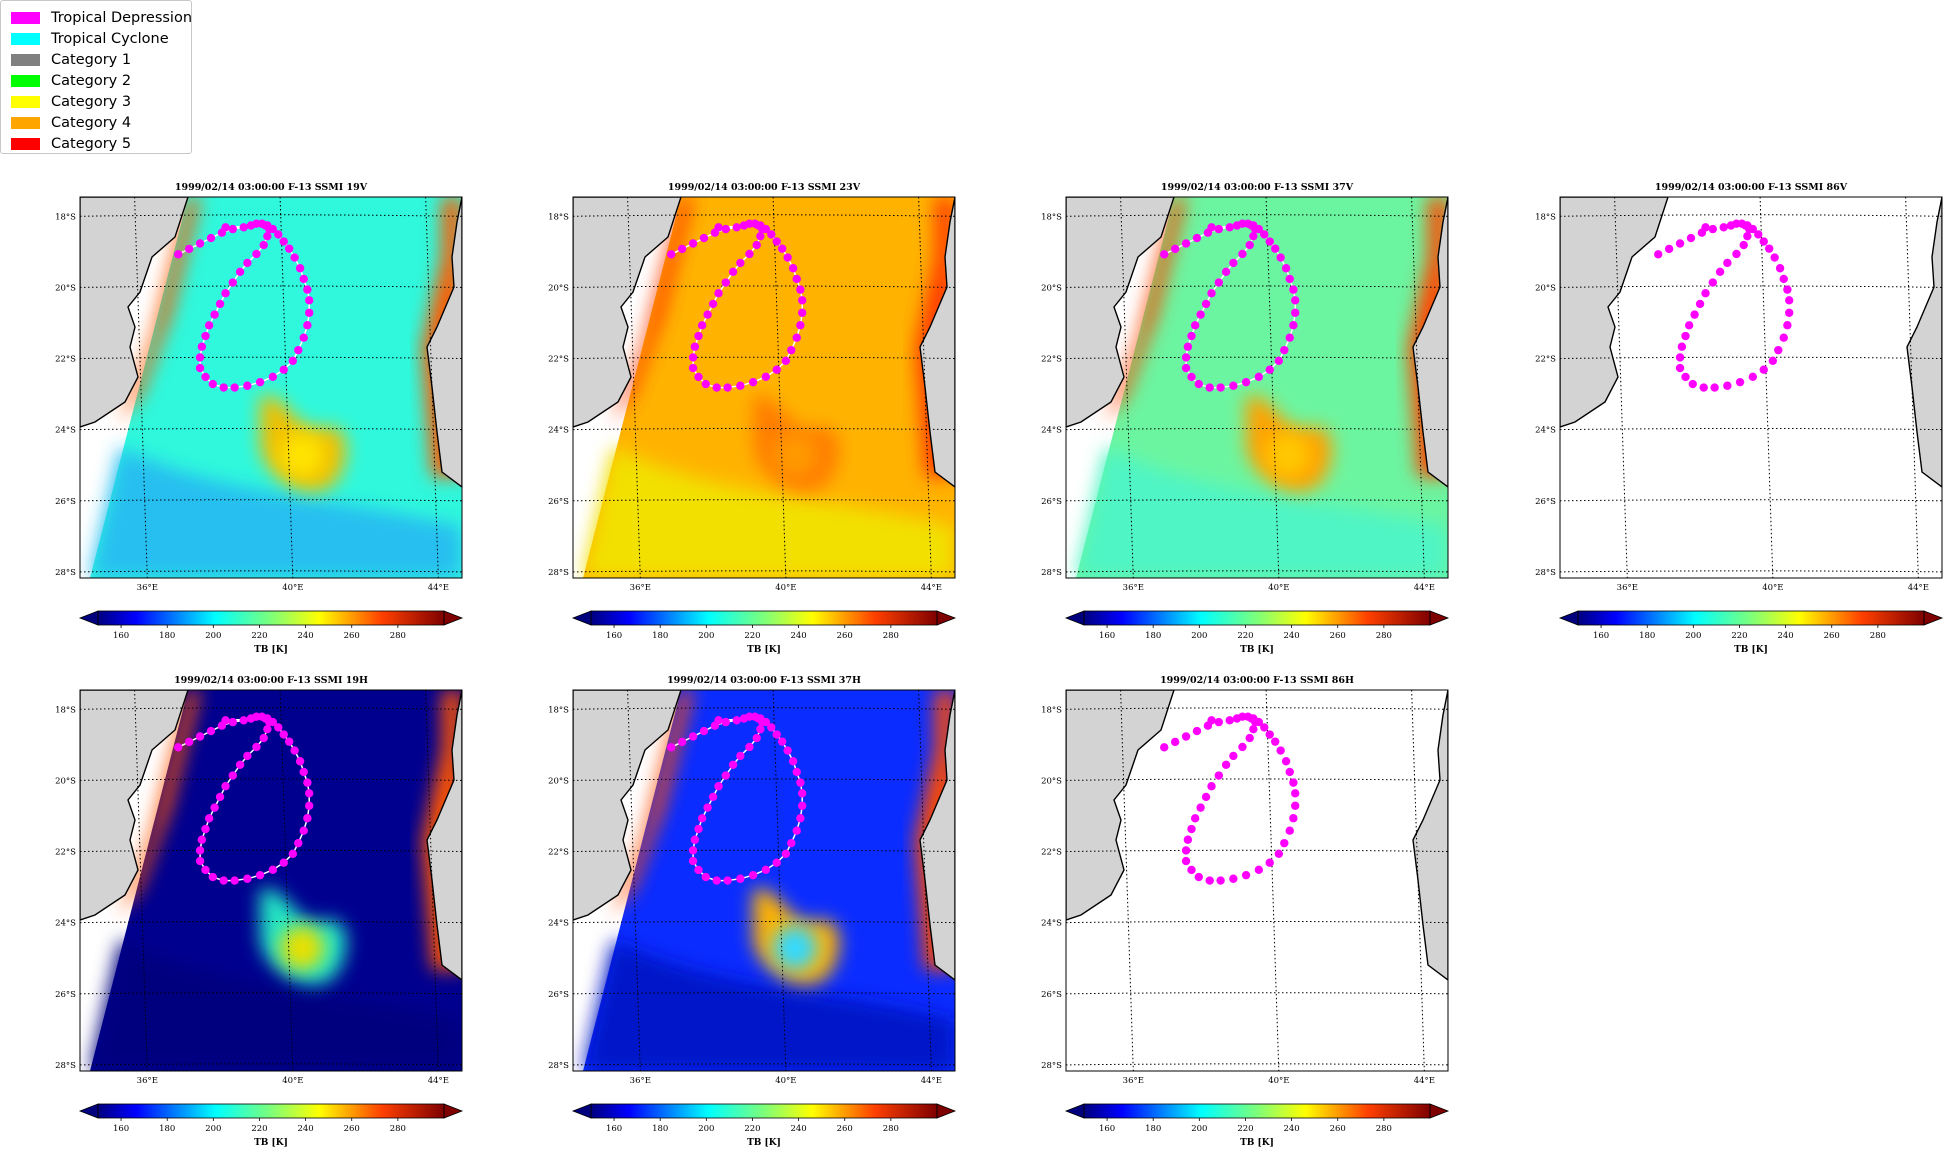 The height and width of the screenshot is (1162, 1946). Describe the element at coordinates (1257, 187) in the screenshot. I see `panel-title: 1999/02/14 03:00:00 F-13 SSMI 37V` at that location.